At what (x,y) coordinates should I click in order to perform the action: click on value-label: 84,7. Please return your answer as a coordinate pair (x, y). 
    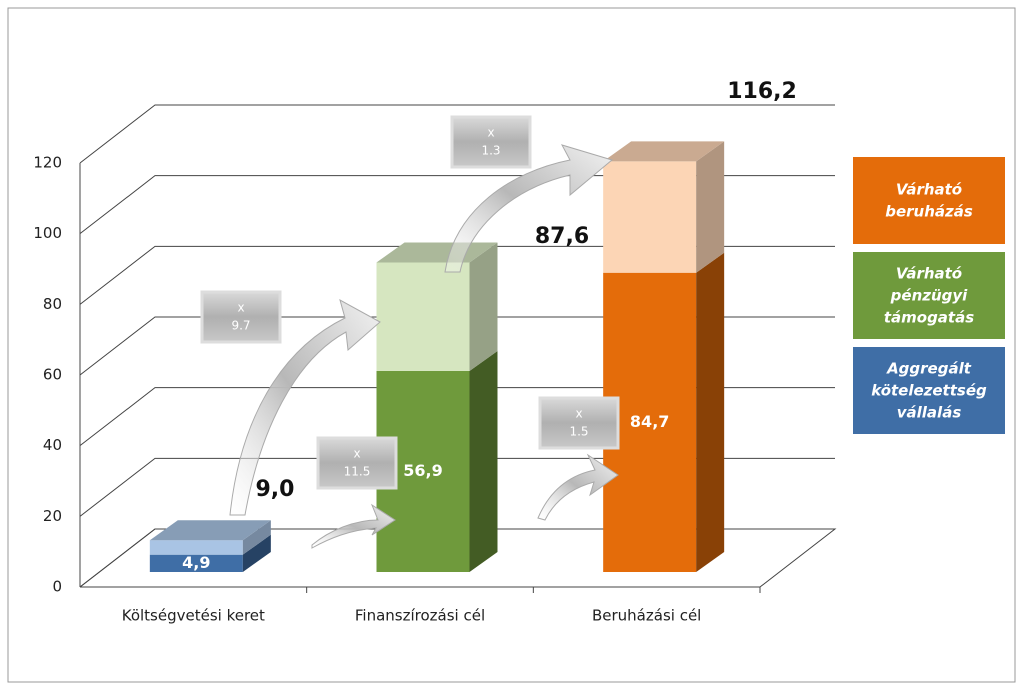
    Looking at the image, I should click on (649, 421).